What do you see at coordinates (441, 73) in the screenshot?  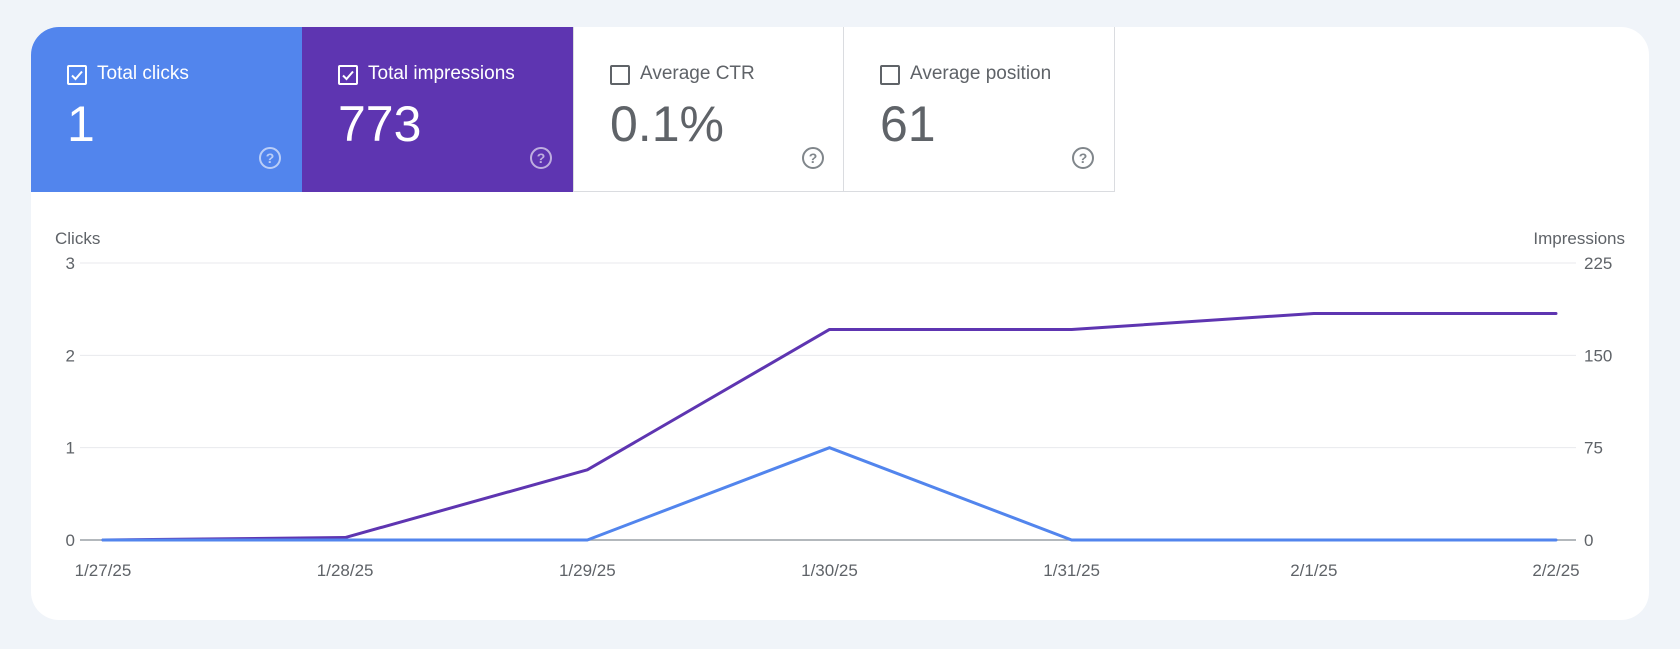 I see `metric-label: Total impressions` at bounding box center [441, 73].